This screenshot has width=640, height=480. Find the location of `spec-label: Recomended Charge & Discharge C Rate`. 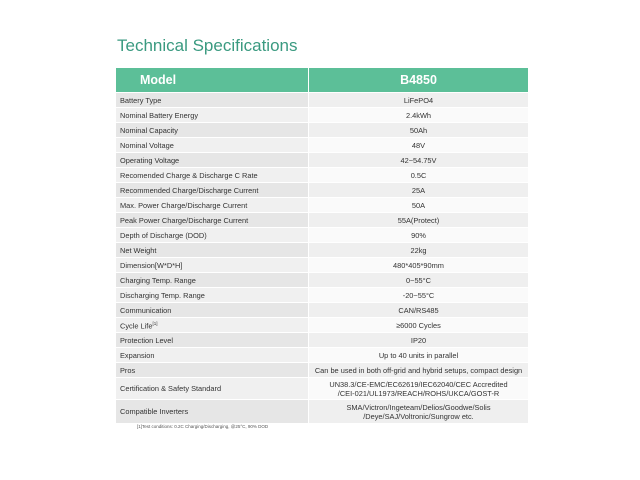

spec-label: Recomended Charge & Discharge C Rate is located at coordinates (212, 175).